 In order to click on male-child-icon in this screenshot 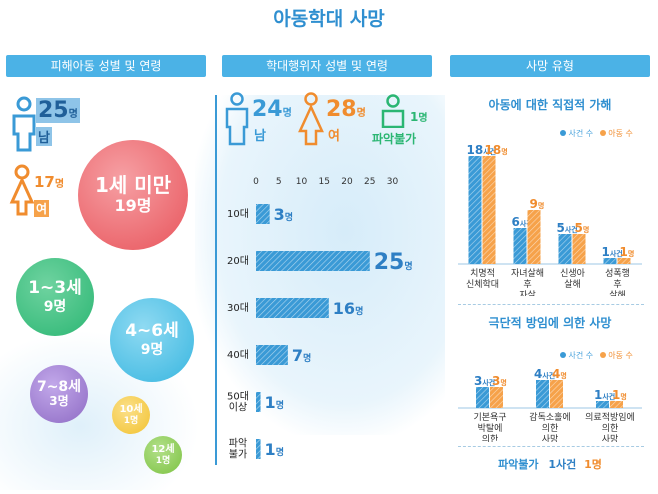, I will do `click(24, 124)`.